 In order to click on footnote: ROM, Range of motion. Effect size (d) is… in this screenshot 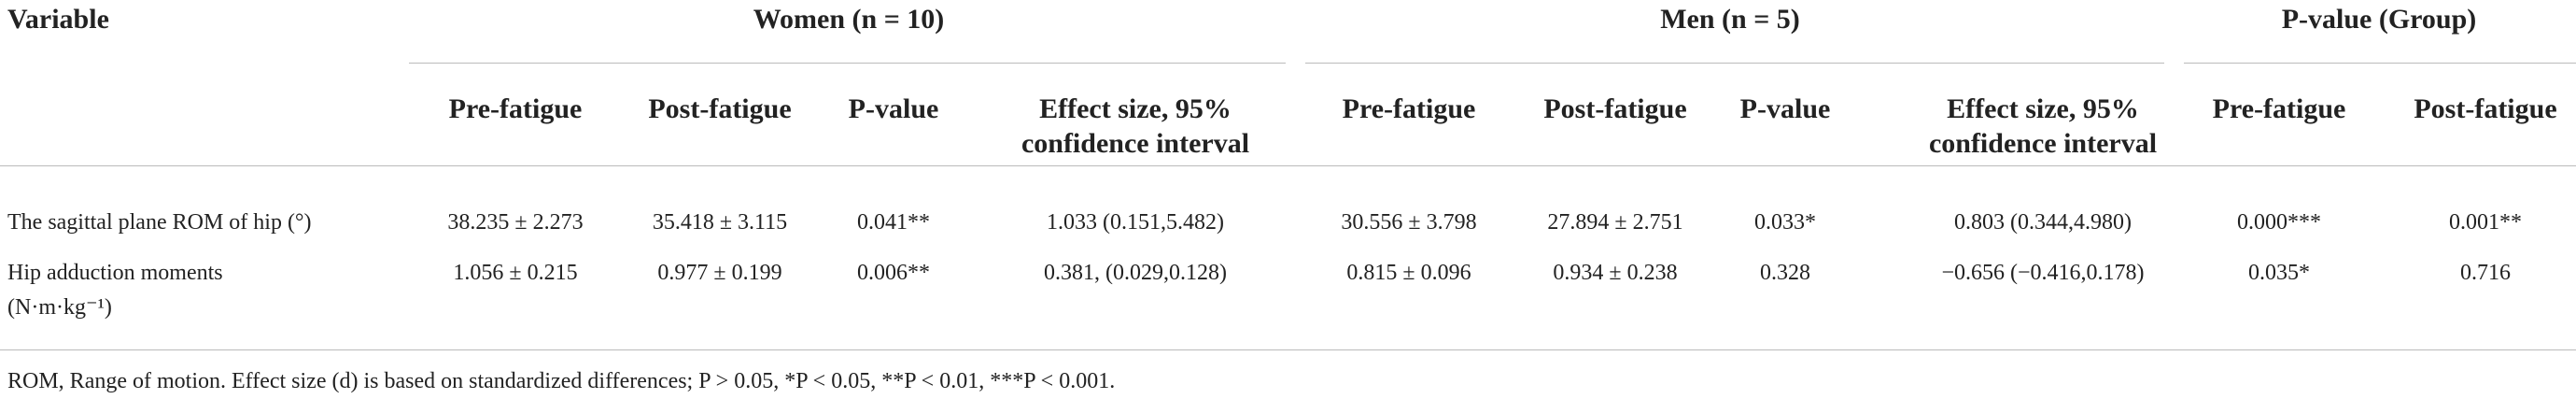, I will do `click(561, 381)`.